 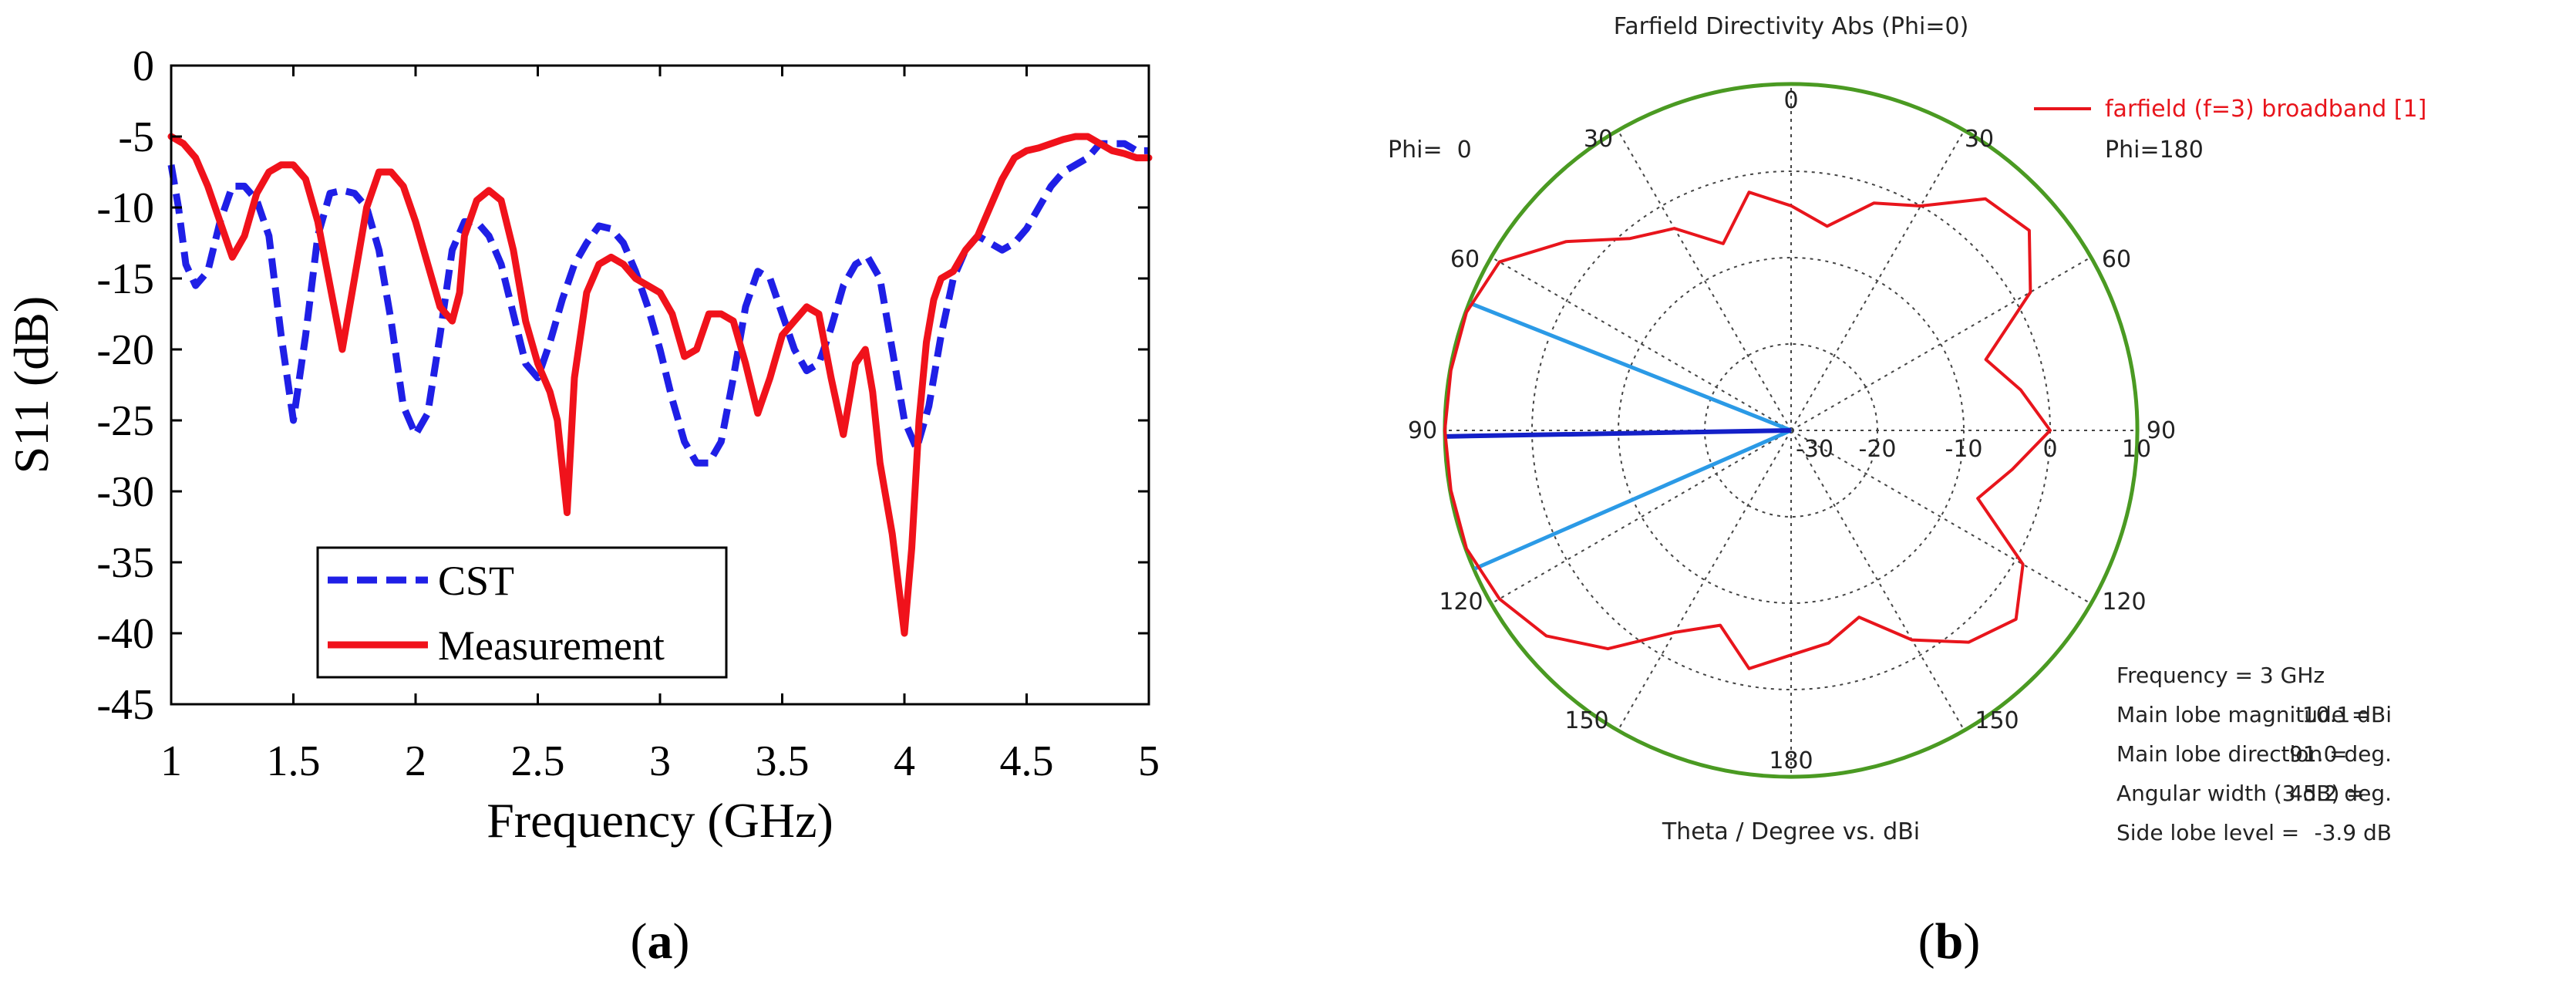 I want to click on panel-label-b: (b), so click(x=1950, y=941).